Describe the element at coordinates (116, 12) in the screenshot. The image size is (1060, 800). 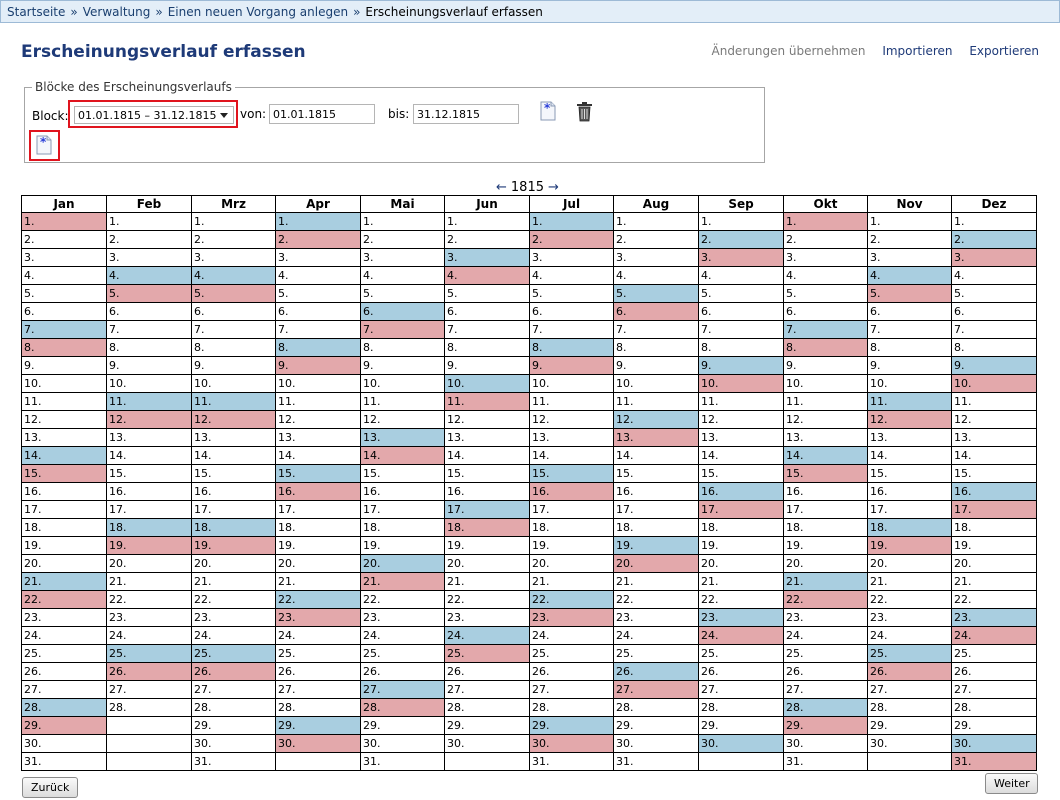
I see `breadcrumb-verwaltung: Verwaltung` at that location.